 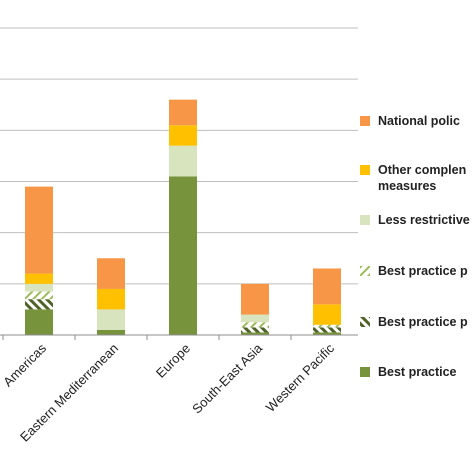 I want to click on legend-swatch-best-practice, so click(x=365, y=372).